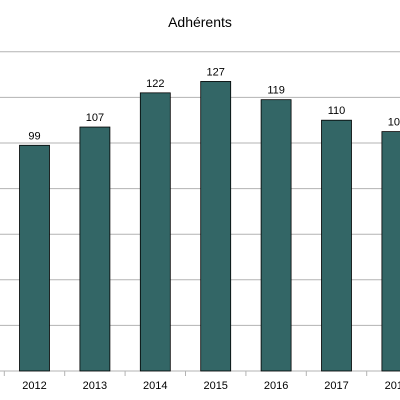 This screenshot has width=400, height=400. I want to click on data-label-2018: 105, so click(394, 123).